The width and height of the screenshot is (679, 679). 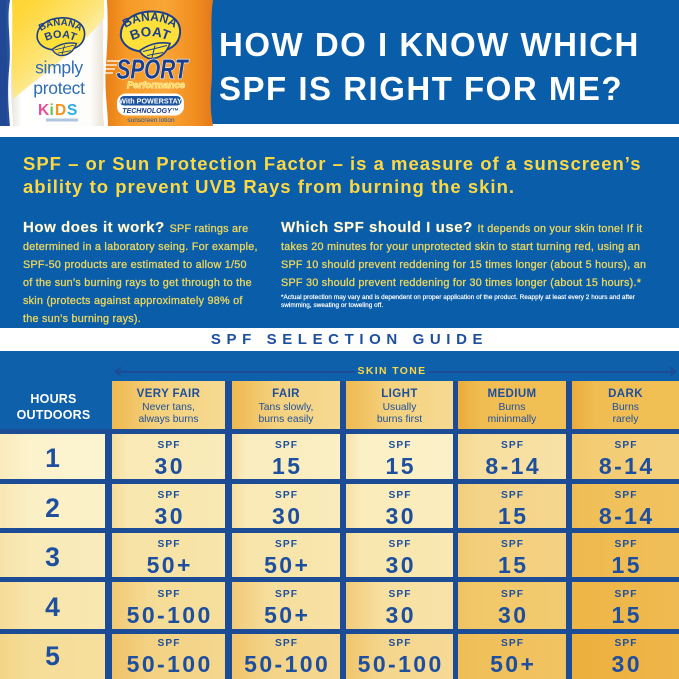 I want to click on svg-text: S, so click(x=72, y=110).